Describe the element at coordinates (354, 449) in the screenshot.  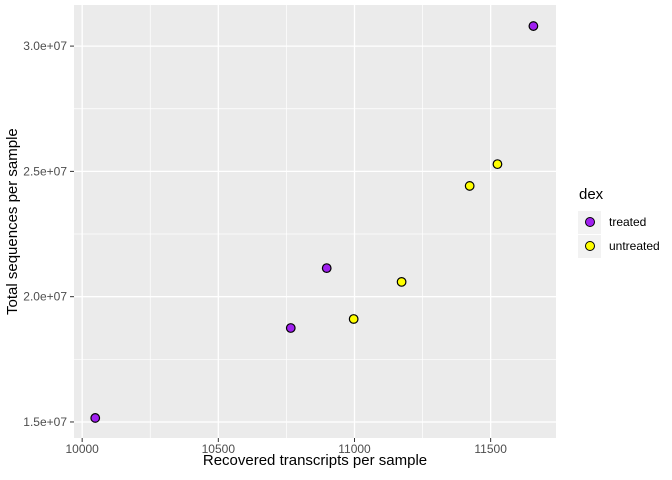
I see `x-tick-label: 11000` at that location.